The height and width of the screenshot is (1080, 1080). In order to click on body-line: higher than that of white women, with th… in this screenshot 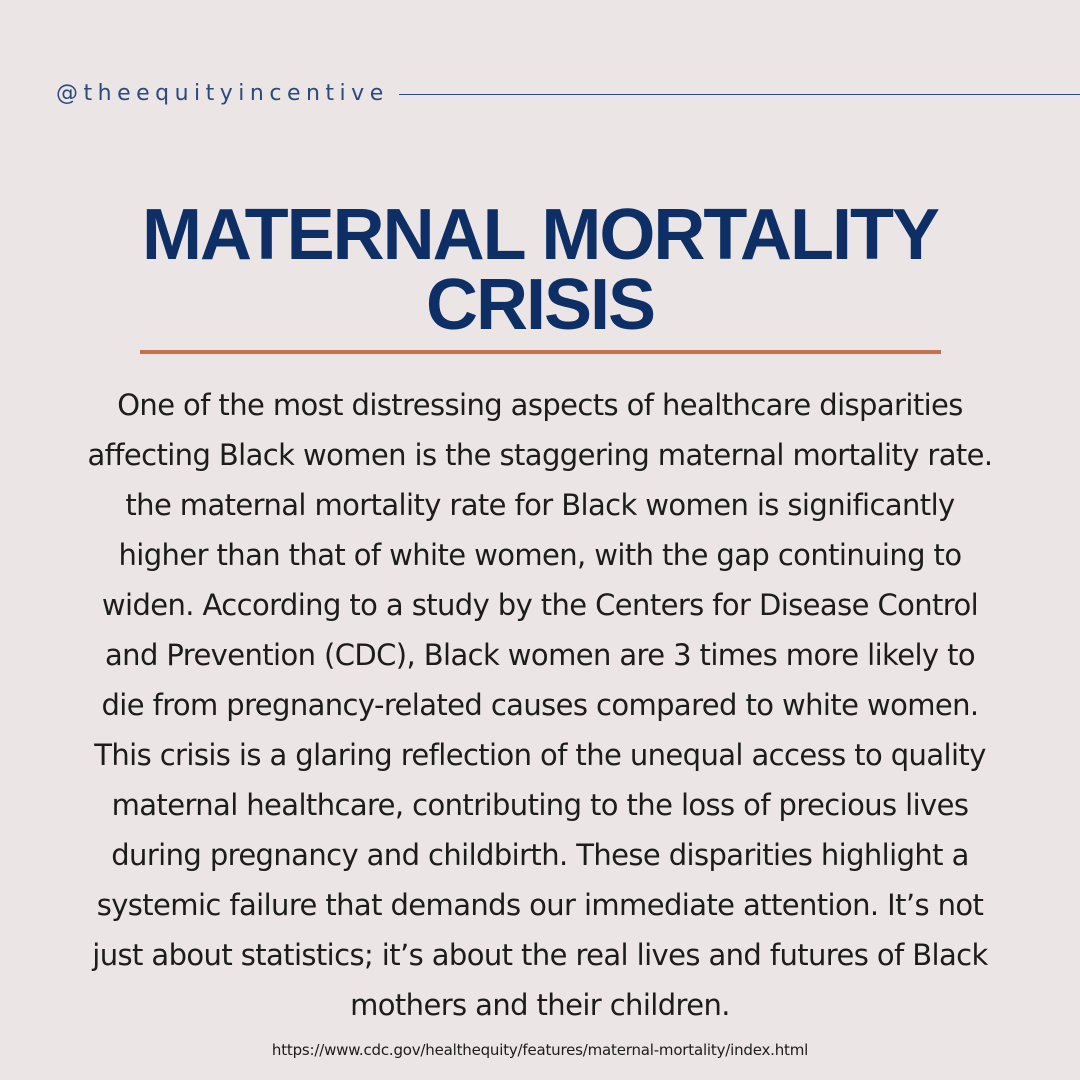, I will do `click(540, 555)`.